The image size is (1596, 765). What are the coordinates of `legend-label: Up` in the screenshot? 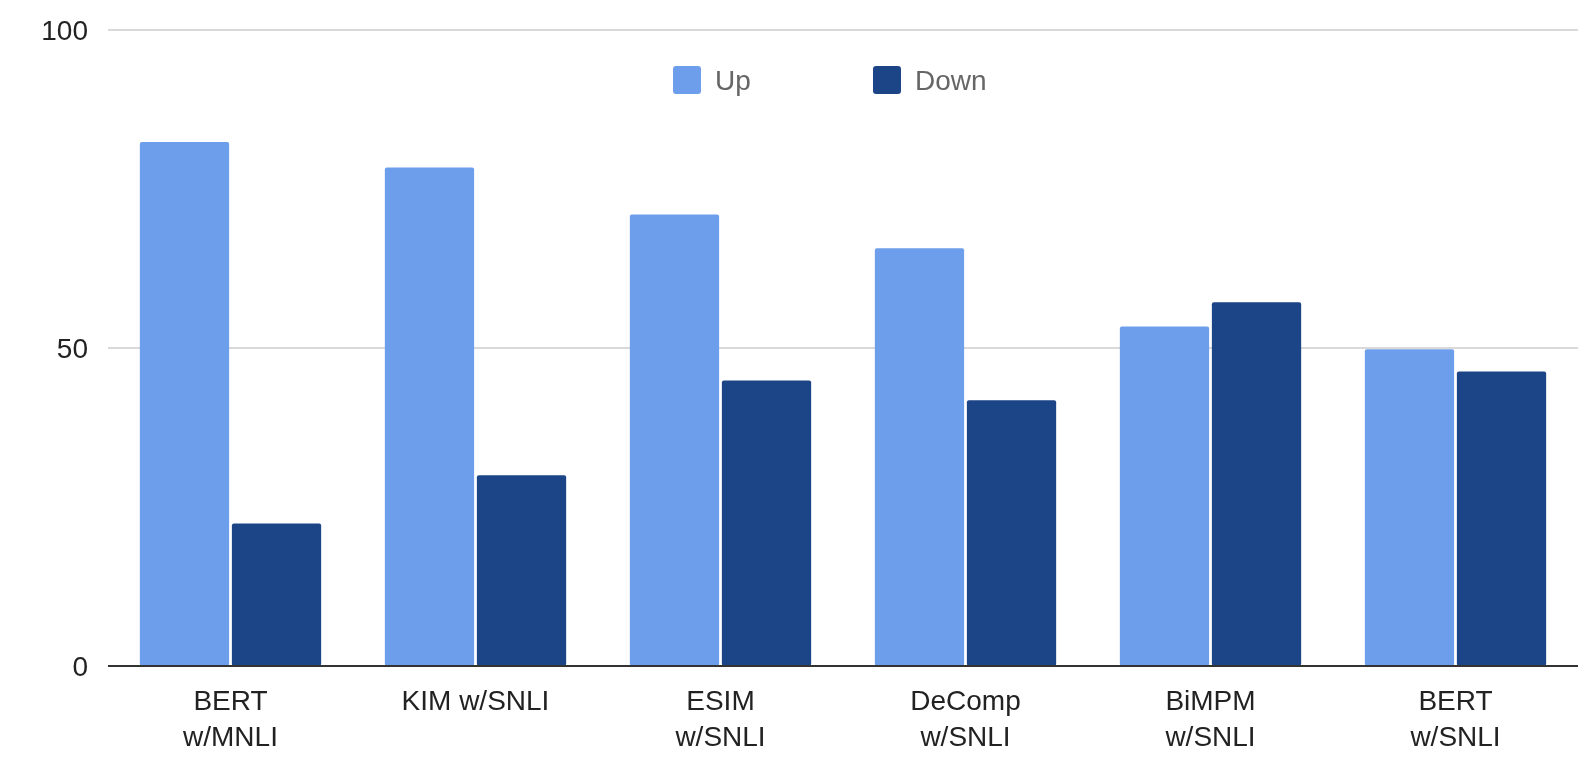 It's located at (733, 80).